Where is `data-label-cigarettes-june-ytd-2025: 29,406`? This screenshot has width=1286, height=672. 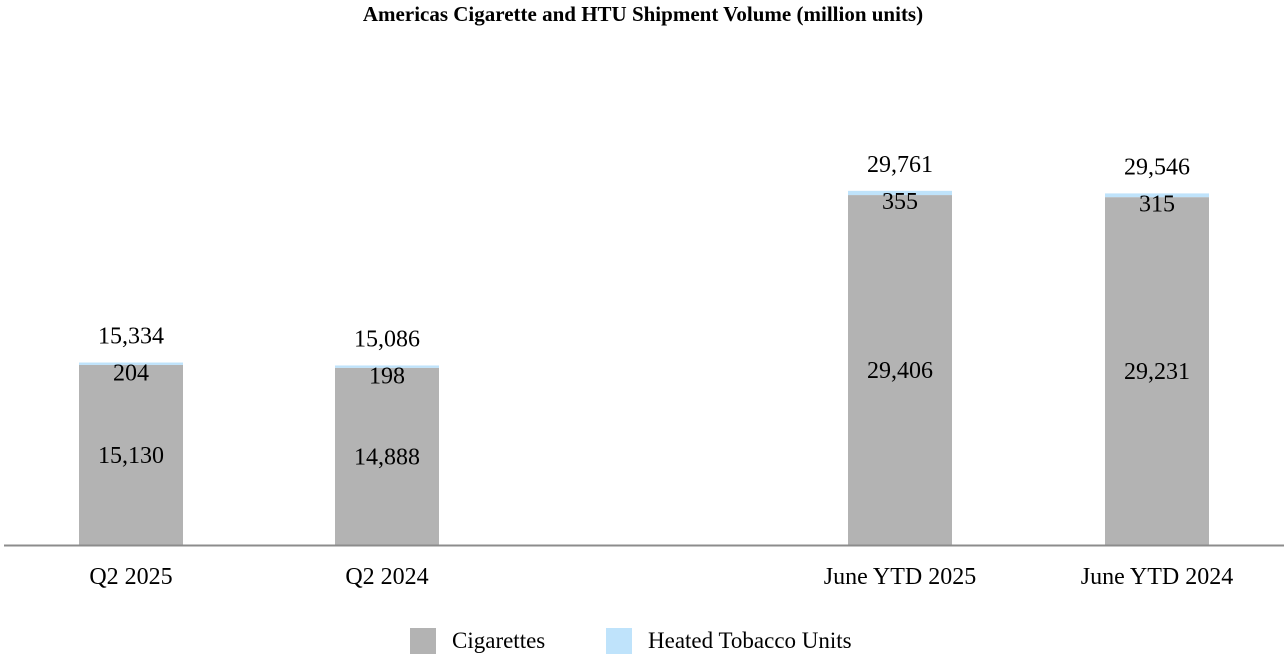 data-label-cigarettes-june-ytd-2025: 29,406 is located at coordinates (900, 371).